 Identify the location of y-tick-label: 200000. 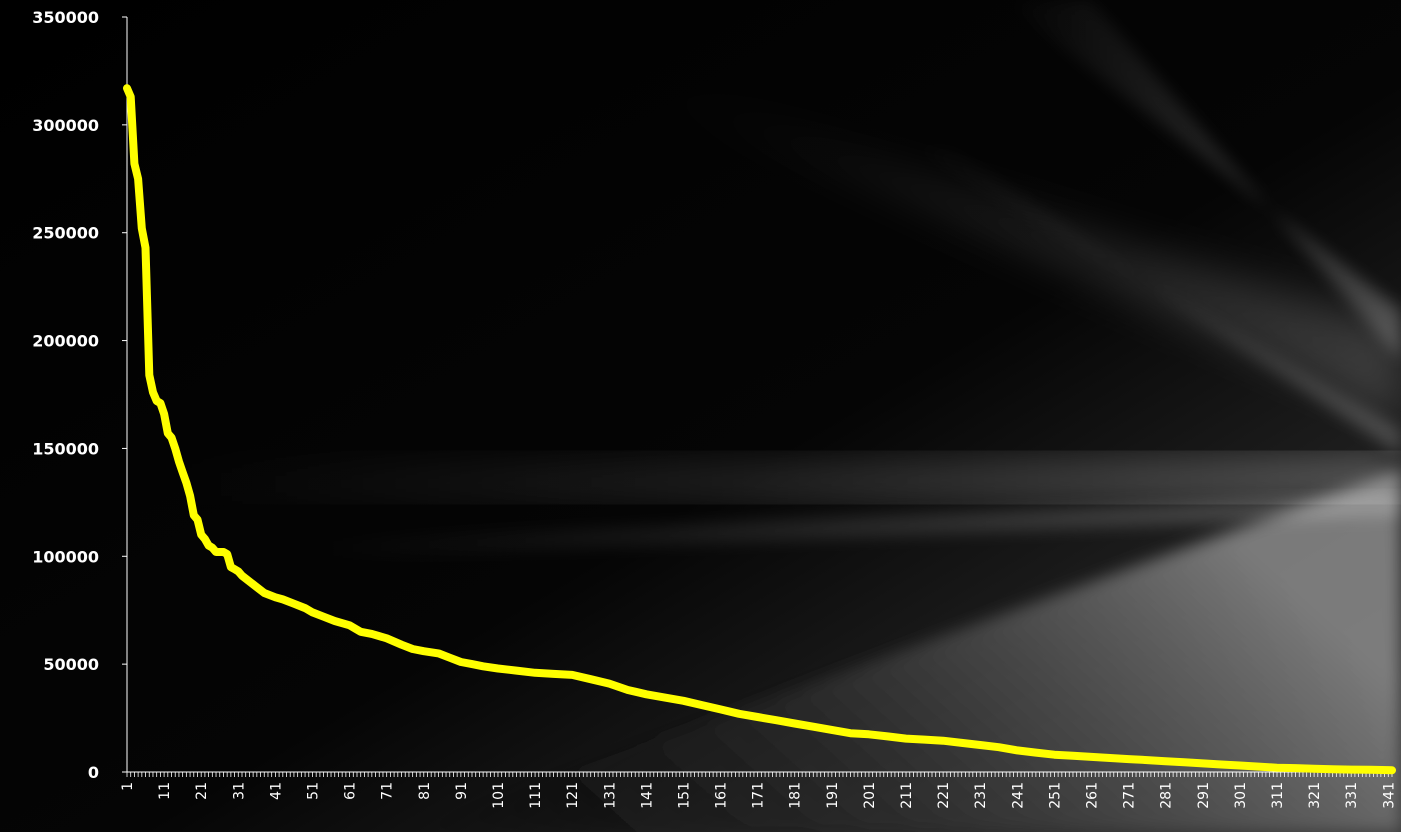
(65, 341).